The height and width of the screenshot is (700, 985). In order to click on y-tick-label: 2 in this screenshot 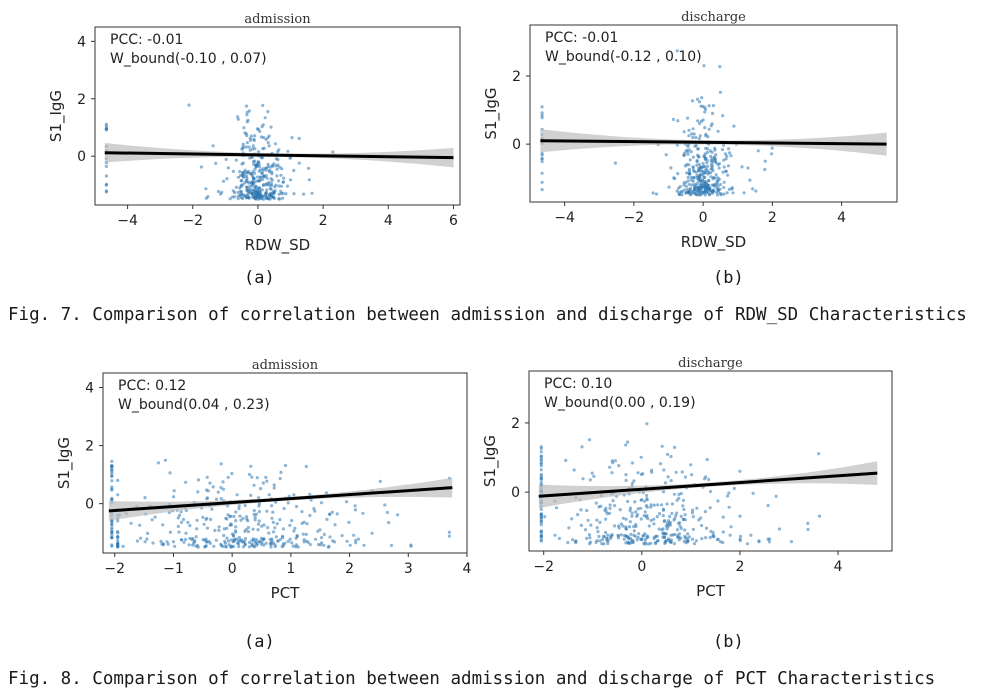, I will do `click(516, 77)`.